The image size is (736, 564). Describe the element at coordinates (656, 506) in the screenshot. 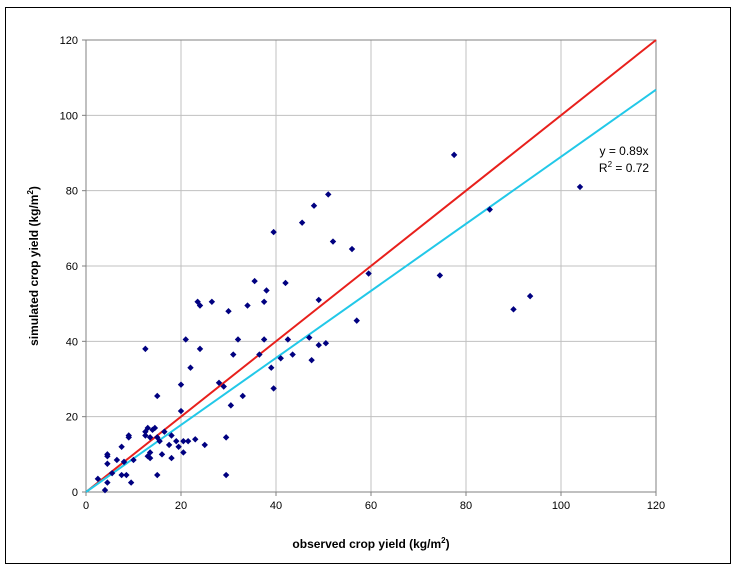

I see `x-tick-label: 120` at that location.